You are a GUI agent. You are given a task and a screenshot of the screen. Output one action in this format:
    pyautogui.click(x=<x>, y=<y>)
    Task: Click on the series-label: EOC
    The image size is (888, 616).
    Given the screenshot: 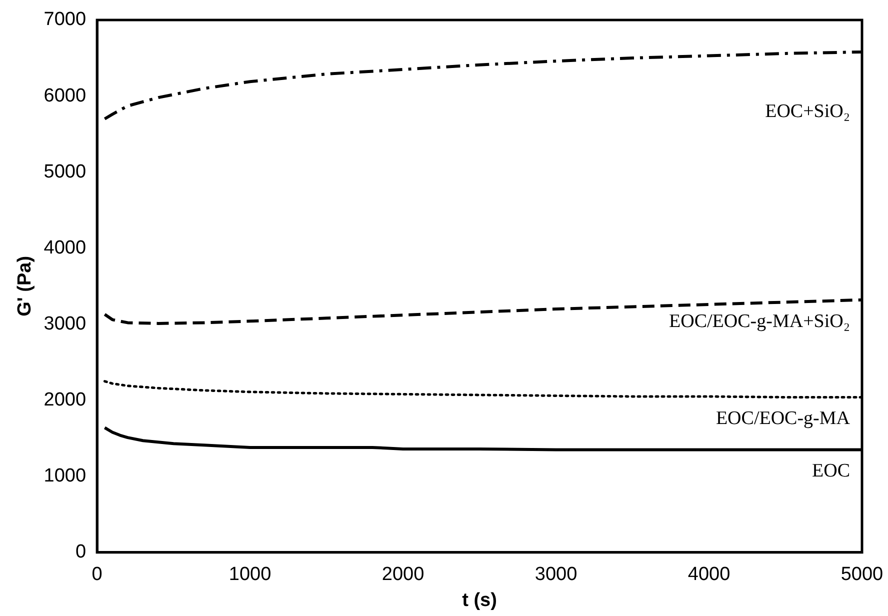 What is the action you would take?
    pyautogui.click(x=831, y=471)
    